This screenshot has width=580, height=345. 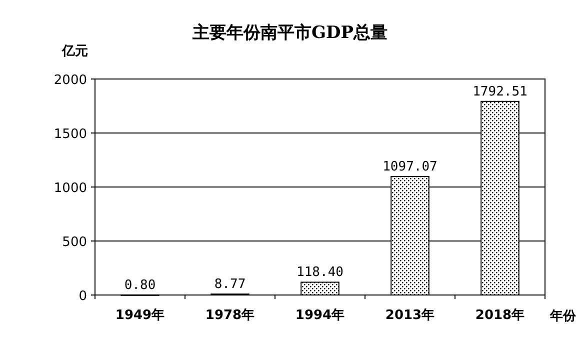 I want to click on x-tick-label: 1978年, so click(x=230, y=315).